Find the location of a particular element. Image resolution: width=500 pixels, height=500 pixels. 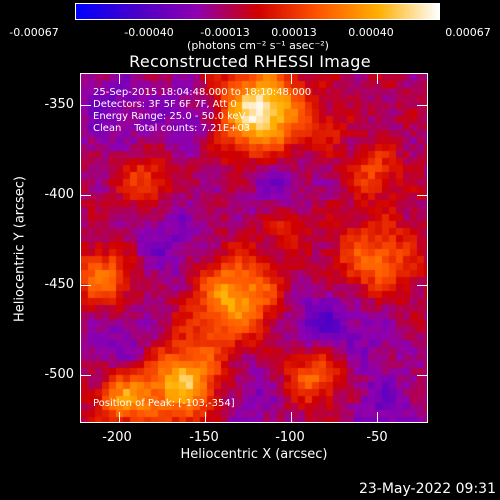

colorbar-tick-label: -0.00040 is located at coordinates (149, 32).